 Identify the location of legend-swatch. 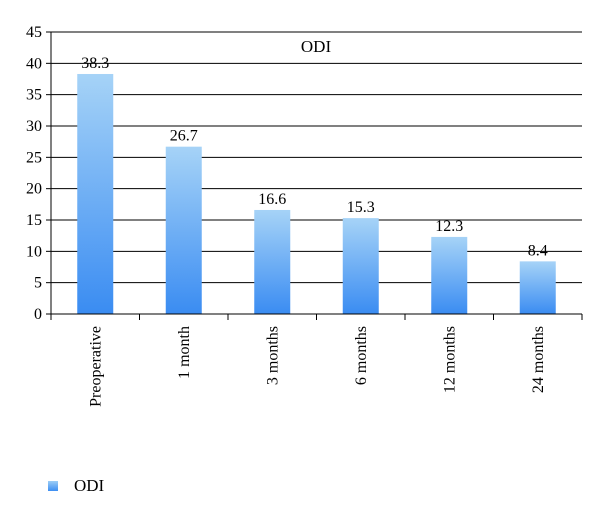
(53, 486).